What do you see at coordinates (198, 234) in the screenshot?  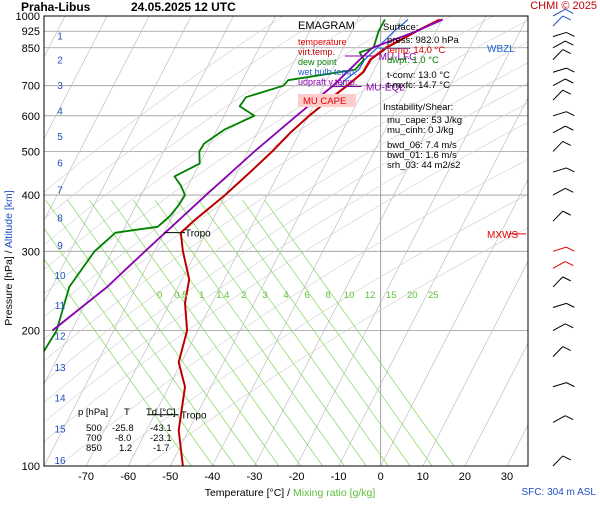 I see `tropo-lower-label: Tropo` at bounding box center [198, 234].